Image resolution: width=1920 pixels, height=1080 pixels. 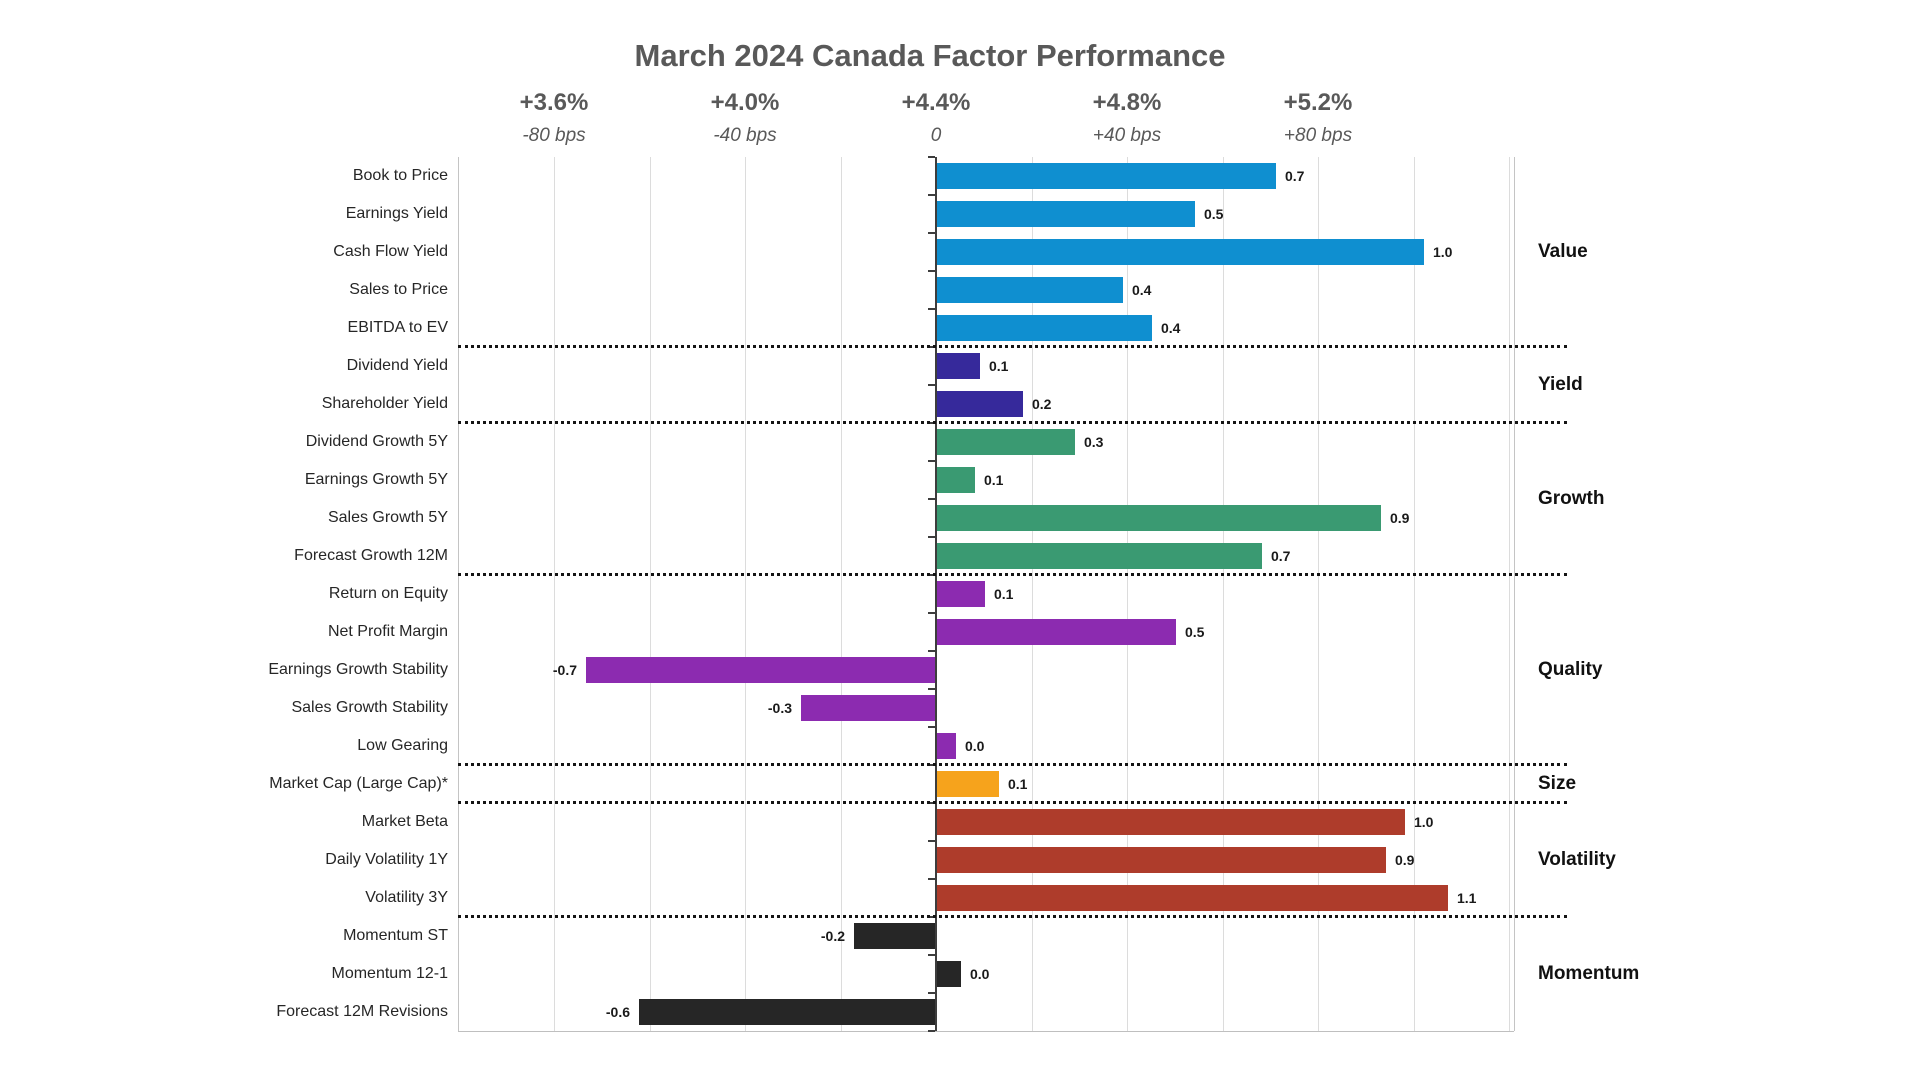 I want to click on row-label: Dividend Growth 5Y, so click(x=376, y=441).